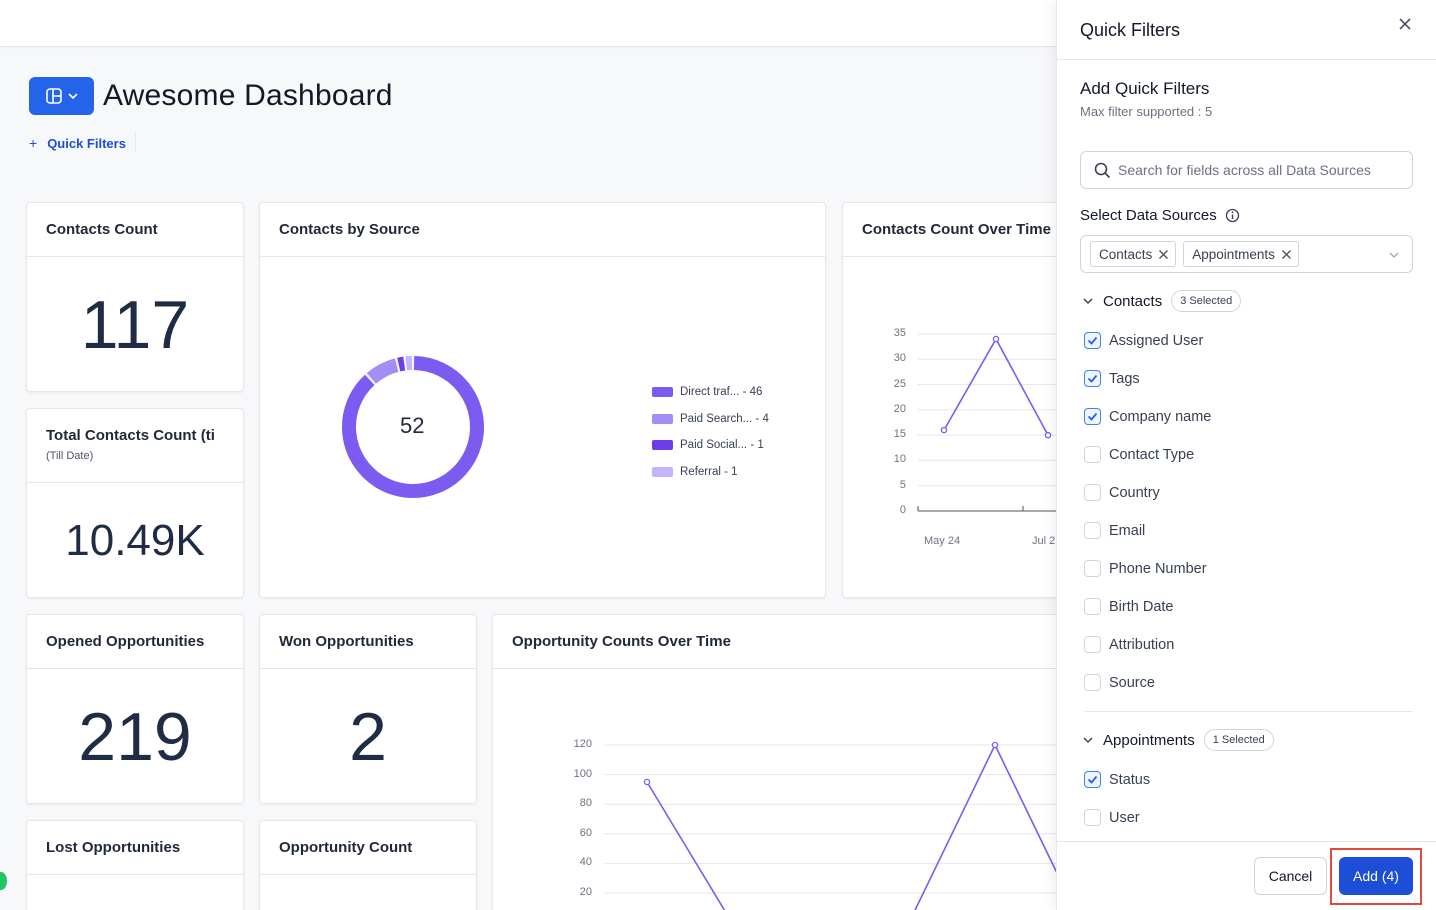 This screenshot has width=1436, height=910. Describe the element at coordinates (1233, 254) in the screenshot. I see `chip-label: Appointments` at that location.